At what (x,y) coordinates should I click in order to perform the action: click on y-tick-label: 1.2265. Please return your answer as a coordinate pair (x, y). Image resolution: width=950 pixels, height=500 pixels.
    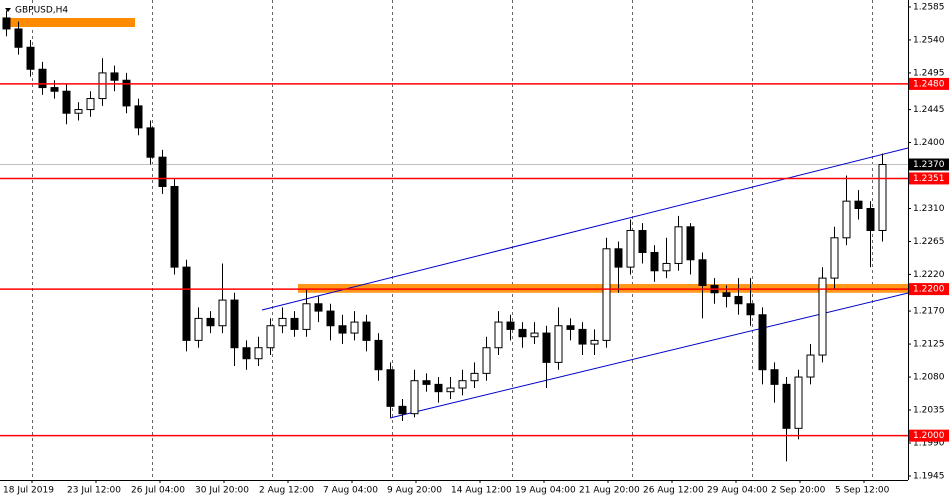
    Looking at the image, I should click on (929, 242).